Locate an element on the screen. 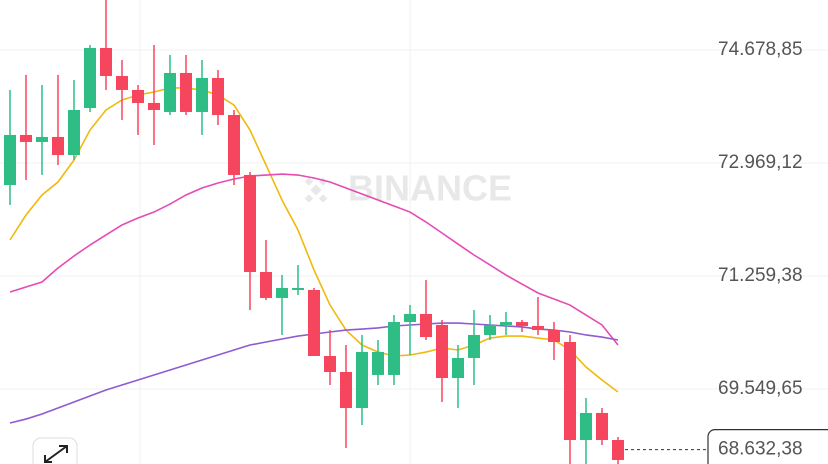 This screenshot has height=464, width=828. expand-button is located at coordinates (55, 450).